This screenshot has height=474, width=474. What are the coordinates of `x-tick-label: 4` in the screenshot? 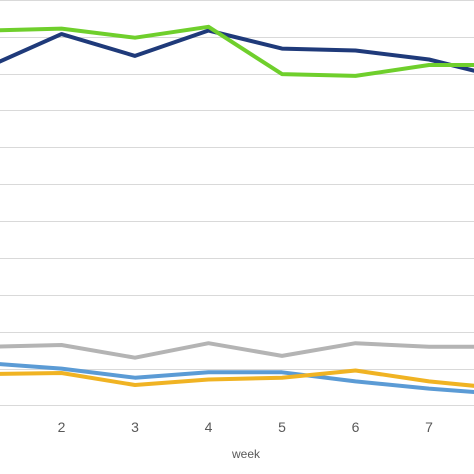 It's located at (209, 427).